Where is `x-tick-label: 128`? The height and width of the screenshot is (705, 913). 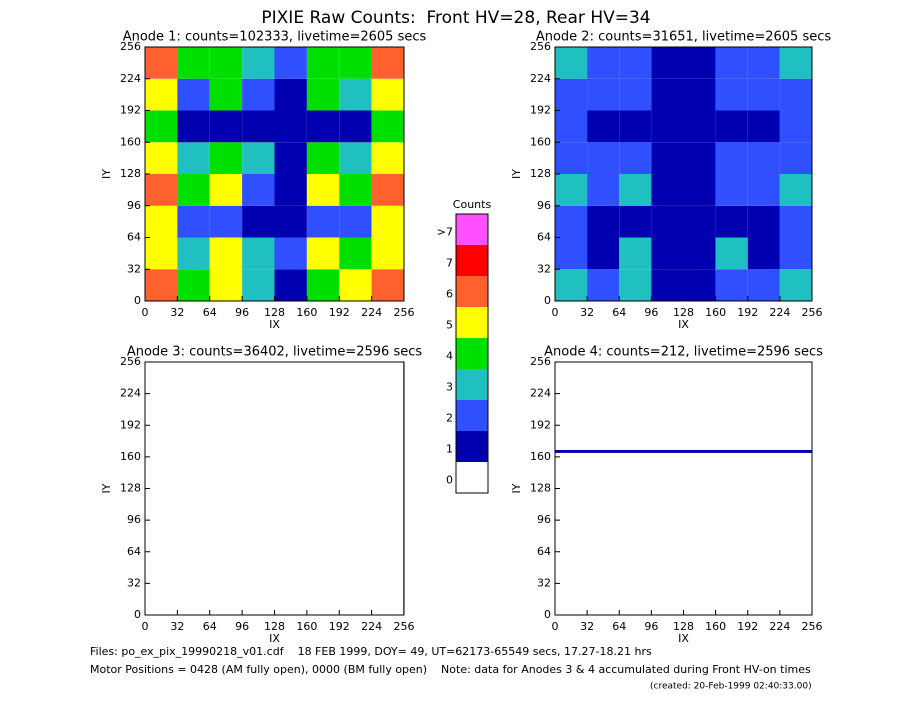
x-tick-label: 128 is located at coordinates (683, 626).